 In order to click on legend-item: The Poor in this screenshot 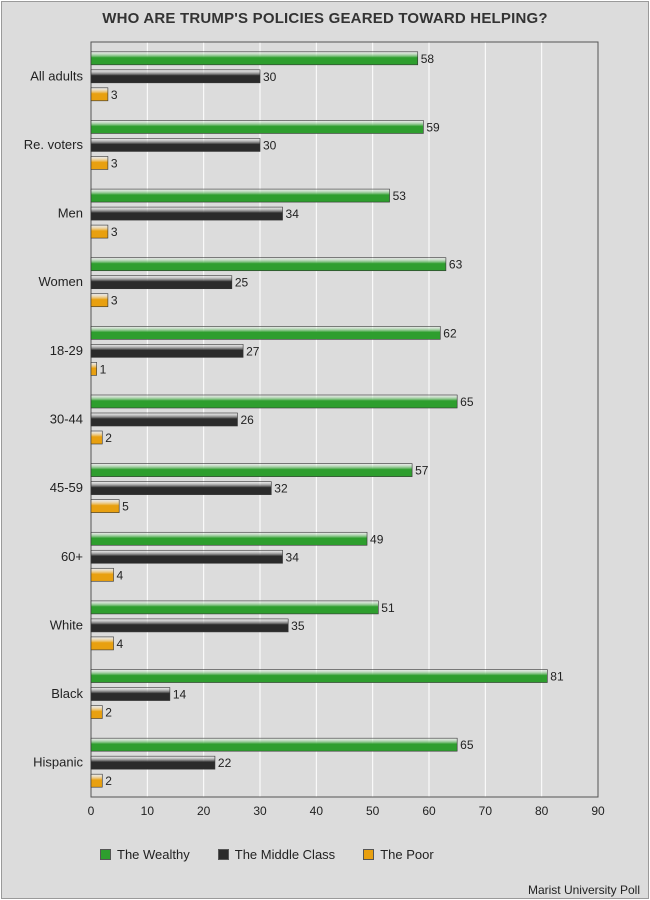, I will do `click(398, 854)`.